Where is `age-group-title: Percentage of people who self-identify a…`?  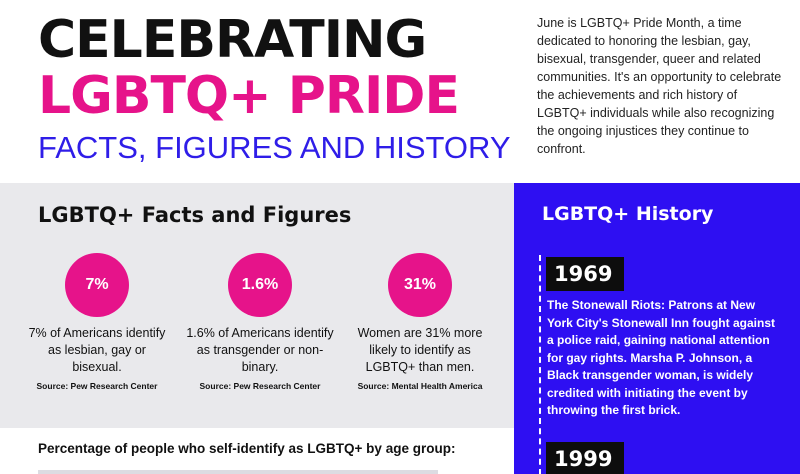 age-group-title: Percentage of people who self-identify a… is located at coordinates (247, 448).